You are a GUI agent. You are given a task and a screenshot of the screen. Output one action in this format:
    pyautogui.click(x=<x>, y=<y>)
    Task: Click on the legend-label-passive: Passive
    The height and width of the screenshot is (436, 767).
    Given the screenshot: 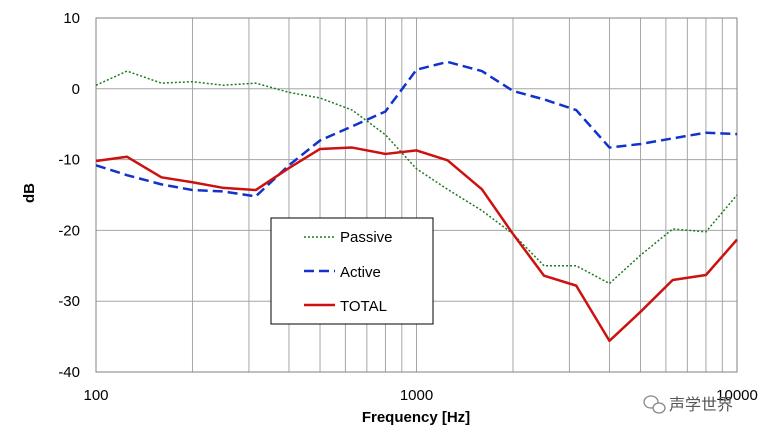 What is the action you would take?
    pyautogui.click(x=366, y=237)
    